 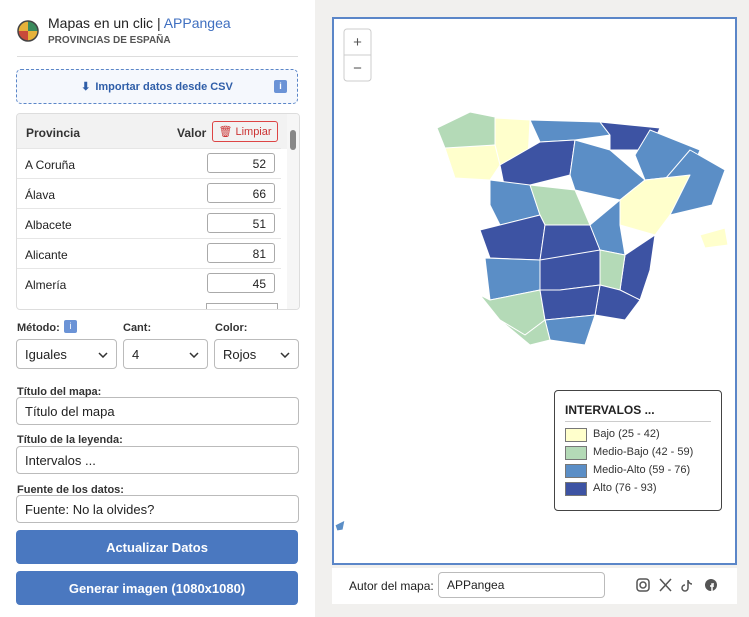 What do you see at coordinates (643, 452) in the screenshot?
I see `legend-label: Medio-Bajo (42 - 59)` at bounding box center [643, 452].